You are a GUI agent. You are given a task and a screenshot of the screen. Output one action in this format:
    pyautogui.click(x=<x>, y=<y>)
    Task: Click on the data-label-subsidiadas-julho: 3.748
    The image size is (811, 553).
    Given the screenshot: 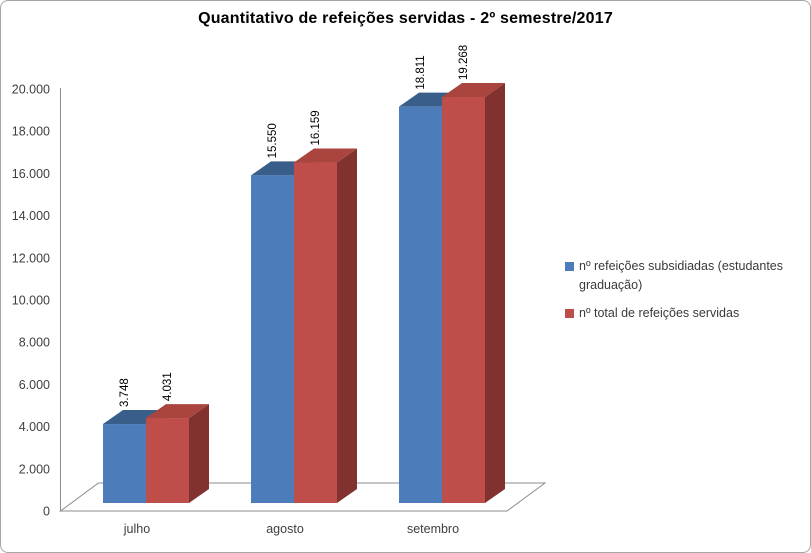 What is the action you would take?
    pyautogui.click(x=125, y=392)
    